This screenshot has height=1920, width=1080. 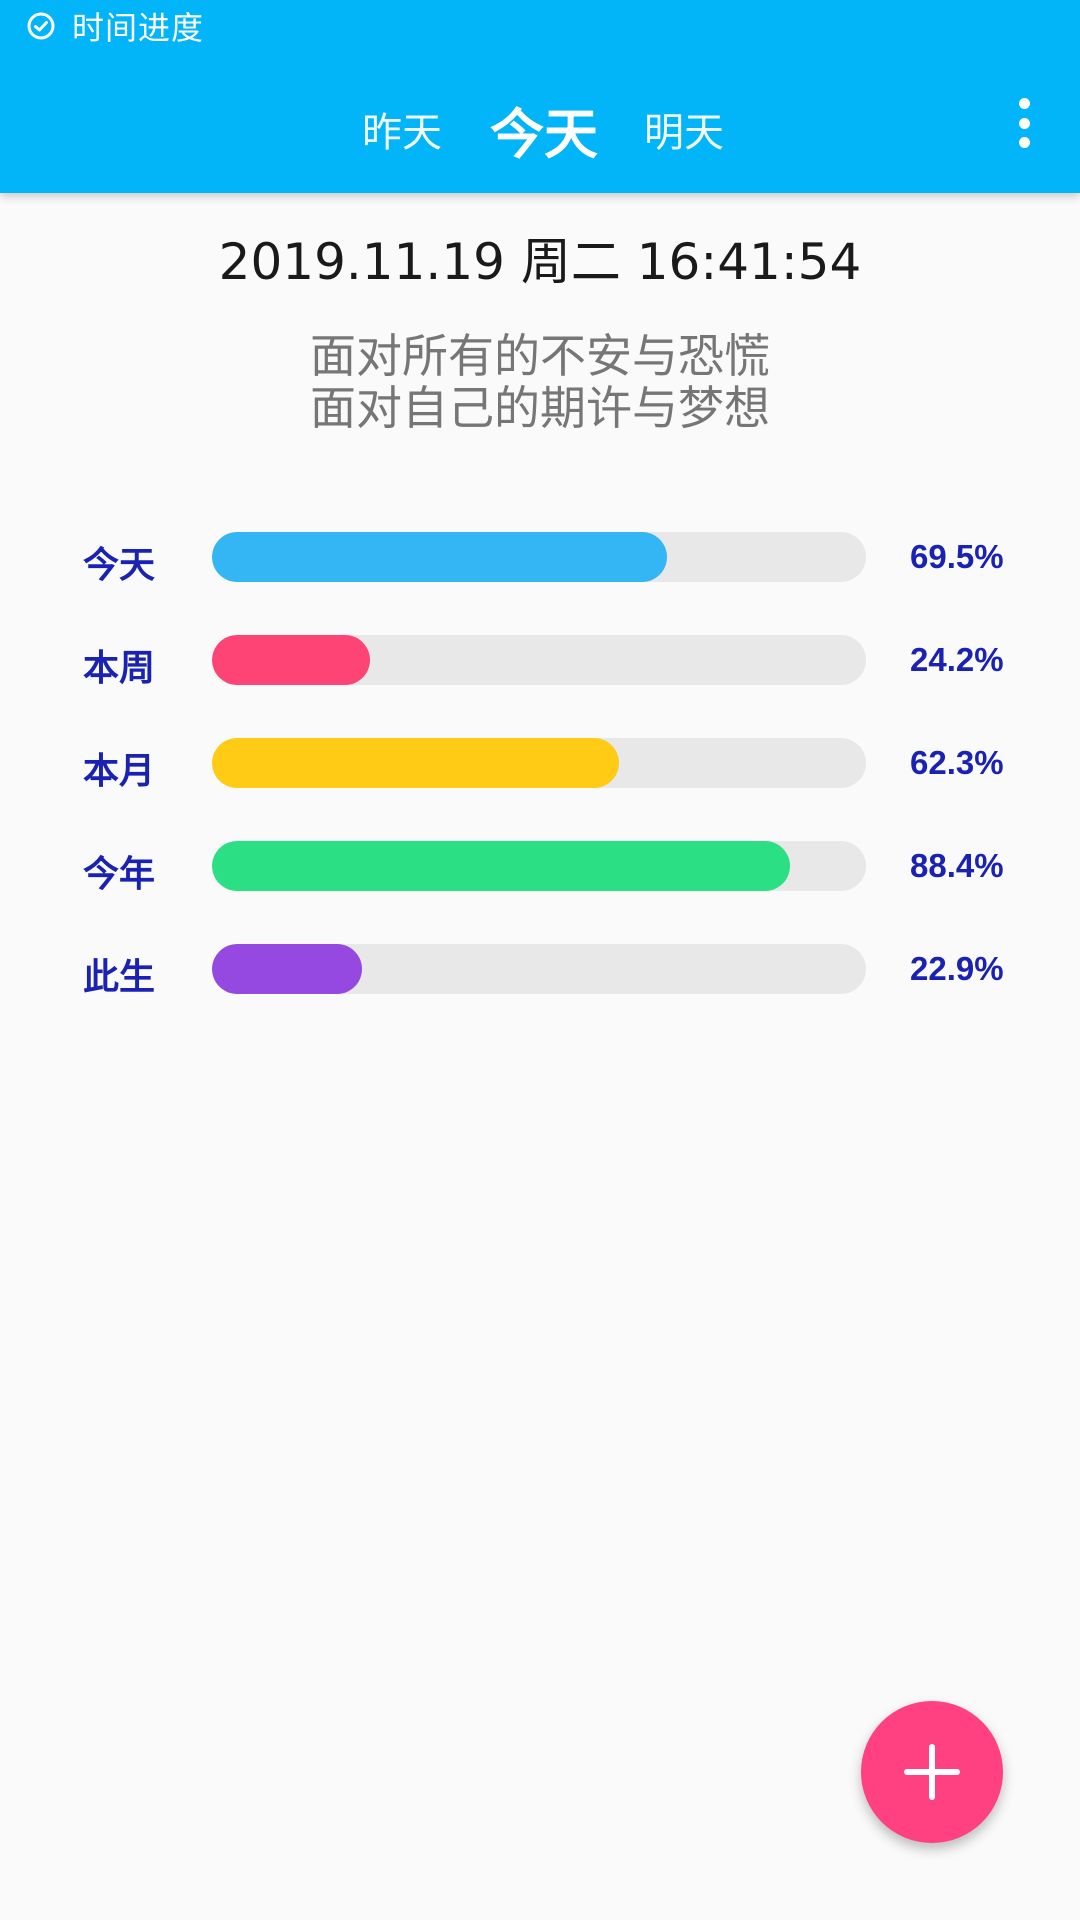 What do you see at coordinates (540, 356) in the screenshot?
I see `motto-line-1: 面对所有的不安与恐慌` at bounding box center [540, 356].